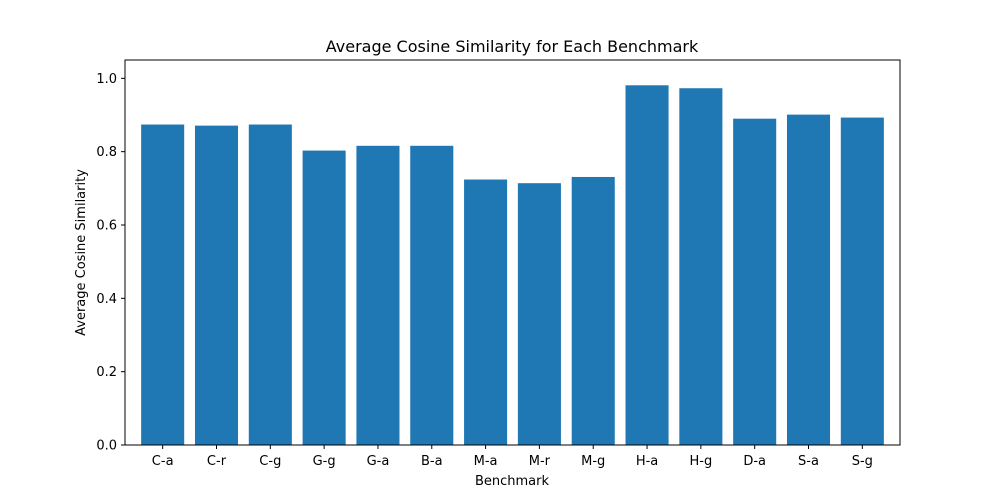 Image resolution: width=1000 pixels, height=500 pixels. What do you see at coordinates (754, 461) in the screenshot?
I see `x-tick-label: D-a` at bounding box center [754, 461].